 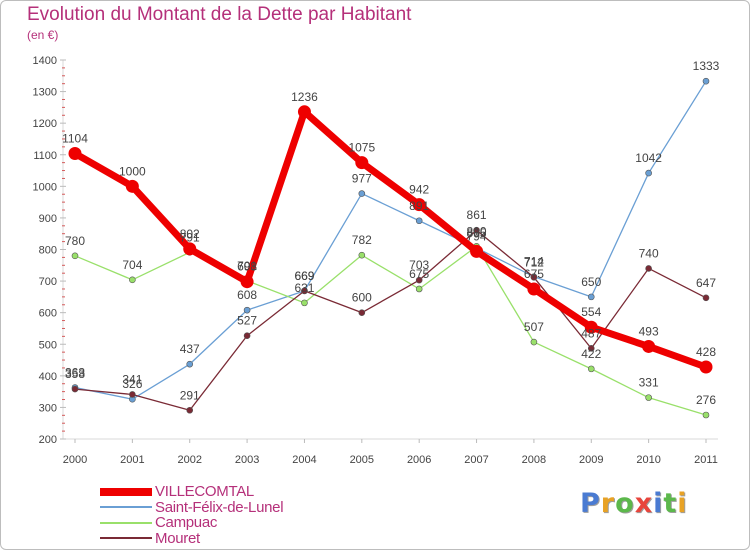 I want to click on y-tick-label: 1300, so click(x=45, y=93).